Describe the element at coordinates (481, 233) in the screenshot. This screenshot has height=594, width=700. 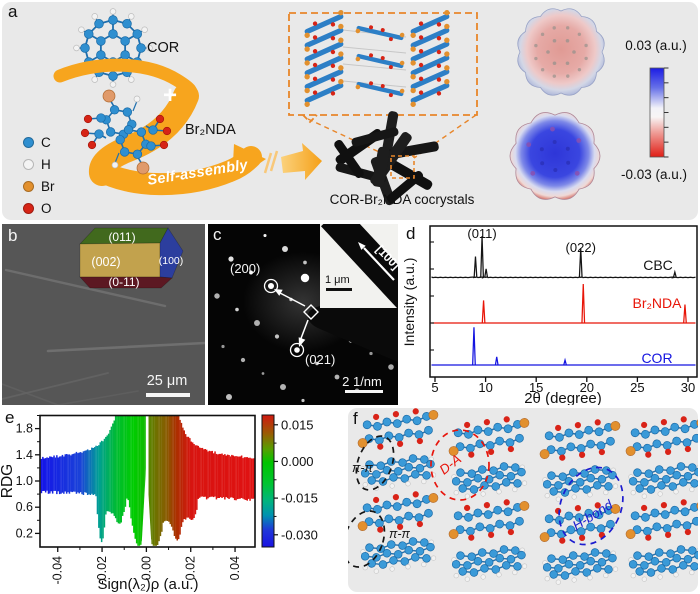
I see `xrd-peak-label: (011)` at that location.